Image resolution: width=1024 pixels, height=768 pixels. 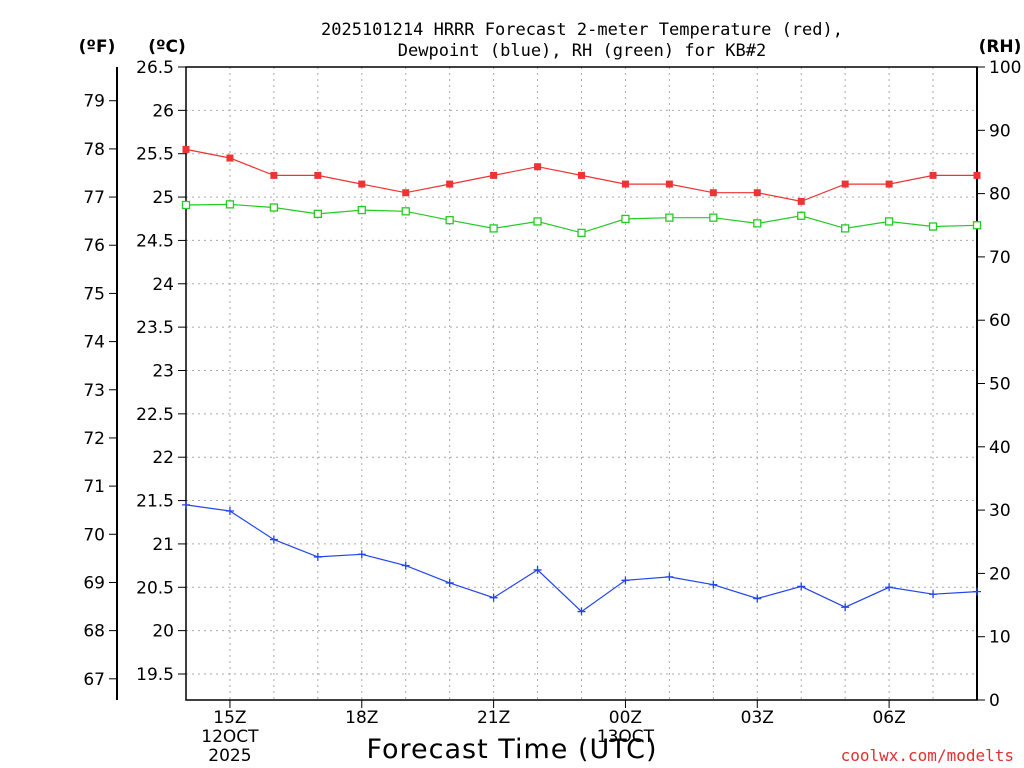 What do you see at coordinates (97, 47) in the screenshot?
I see `fahrenheit-unit-label: (ºF)` at bounding box center [97, 47].